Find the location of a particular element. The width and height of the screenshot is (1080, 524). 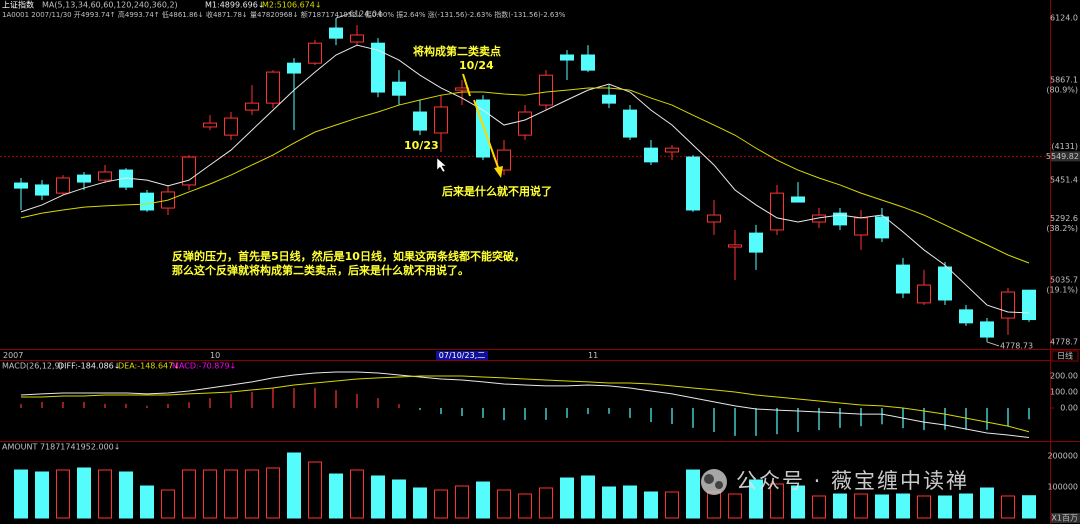

extreme-marker is located at coordinates (993, 344).